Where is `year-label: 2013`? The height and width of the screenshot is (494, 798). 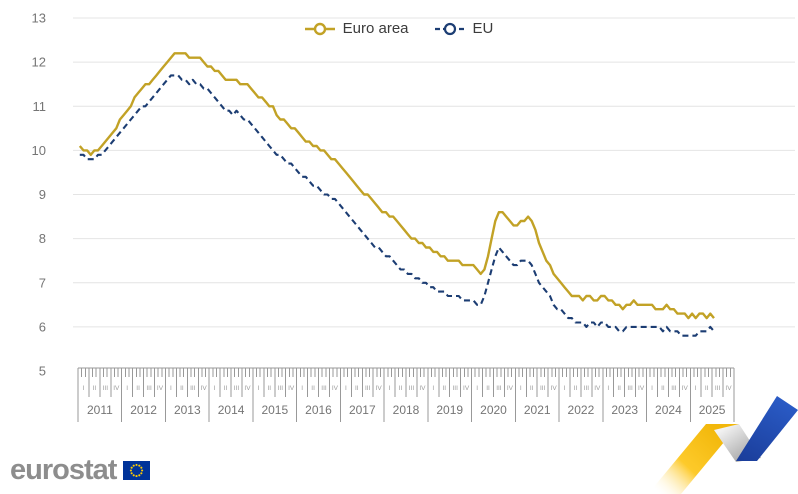 year-label: 2013 is located at coordinates (187, 410).